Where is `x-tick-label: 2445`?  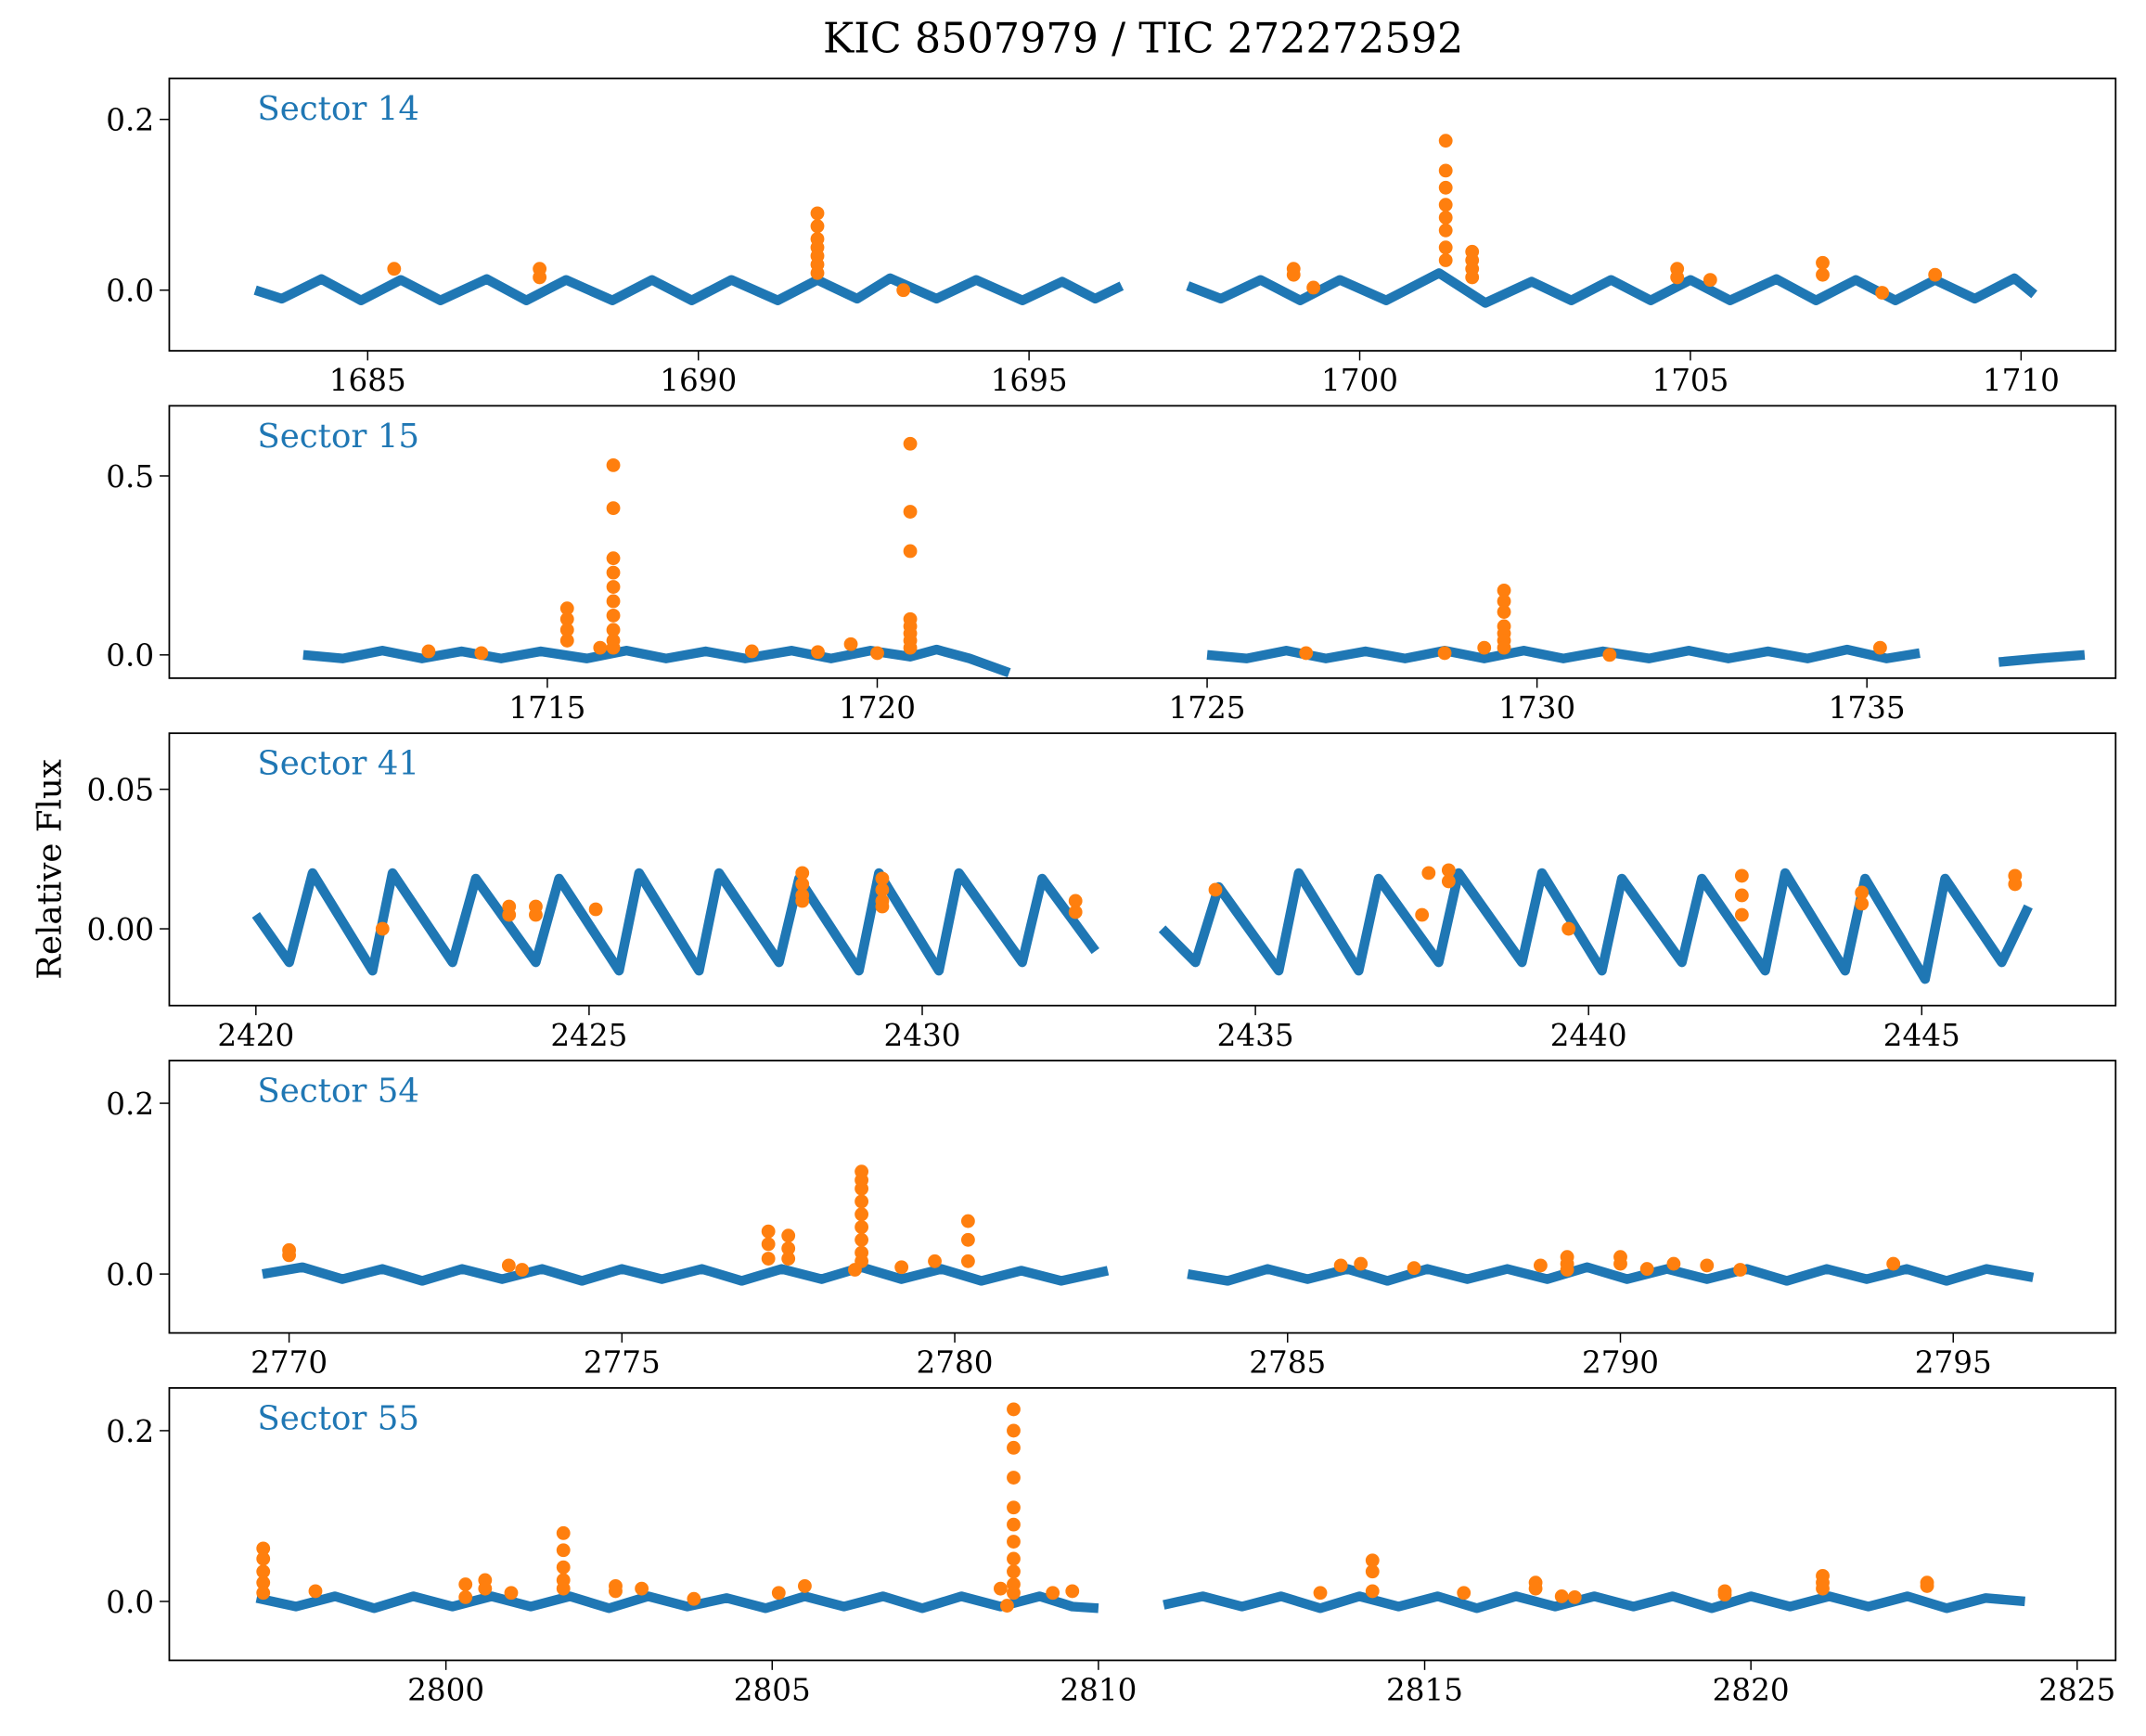 x-tick-label: 2445 is located at coordinates (1922, 1035).